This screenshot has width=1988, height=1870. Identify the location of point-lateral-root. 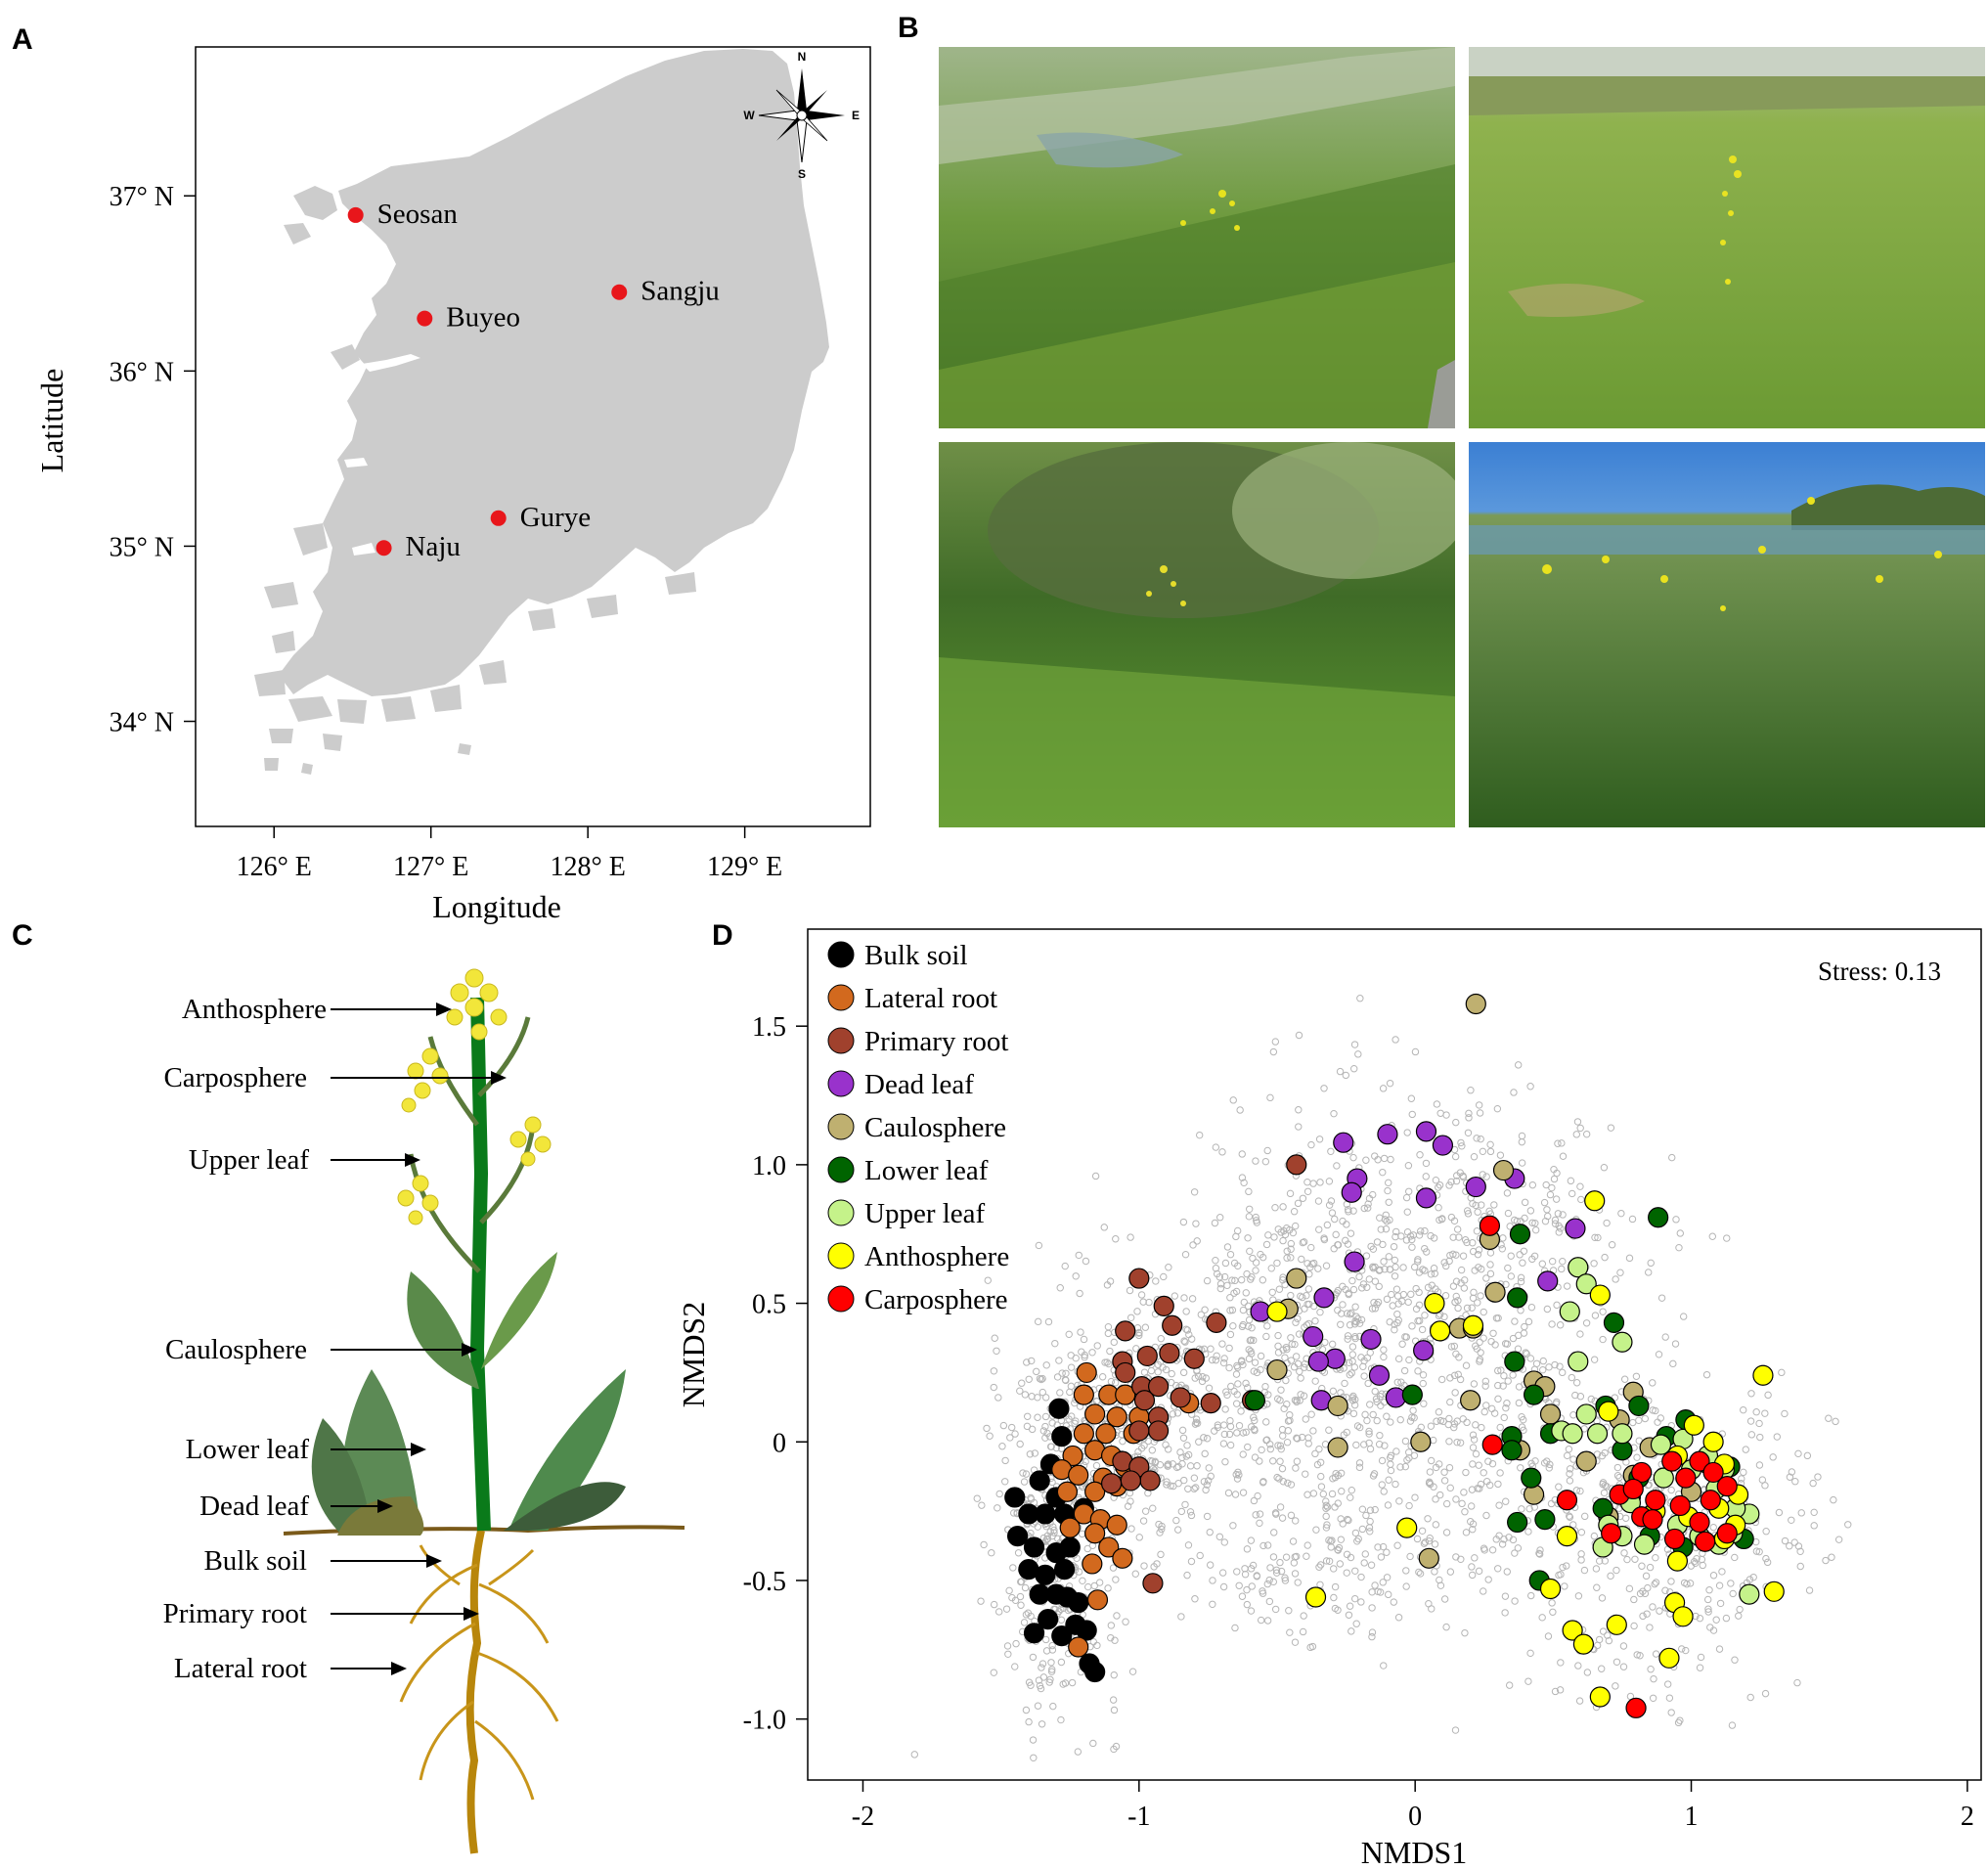
(1122, 1558).